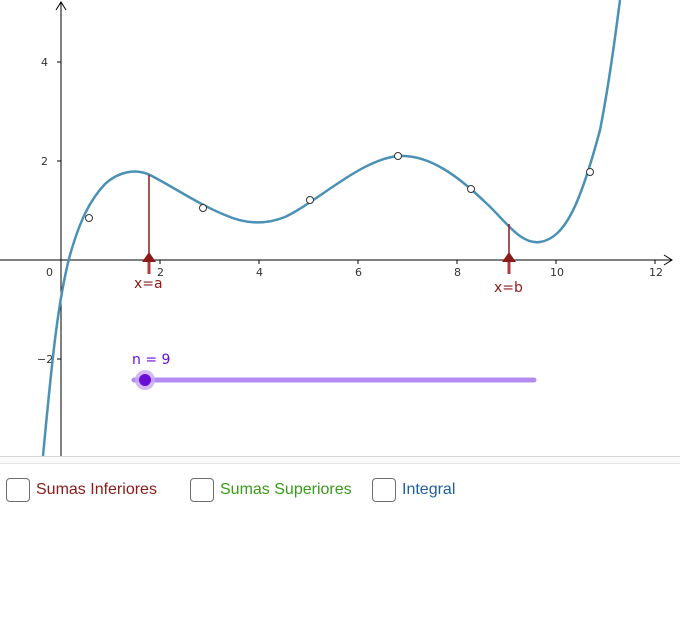  I want to click on slider-knob, so click(145, 380).